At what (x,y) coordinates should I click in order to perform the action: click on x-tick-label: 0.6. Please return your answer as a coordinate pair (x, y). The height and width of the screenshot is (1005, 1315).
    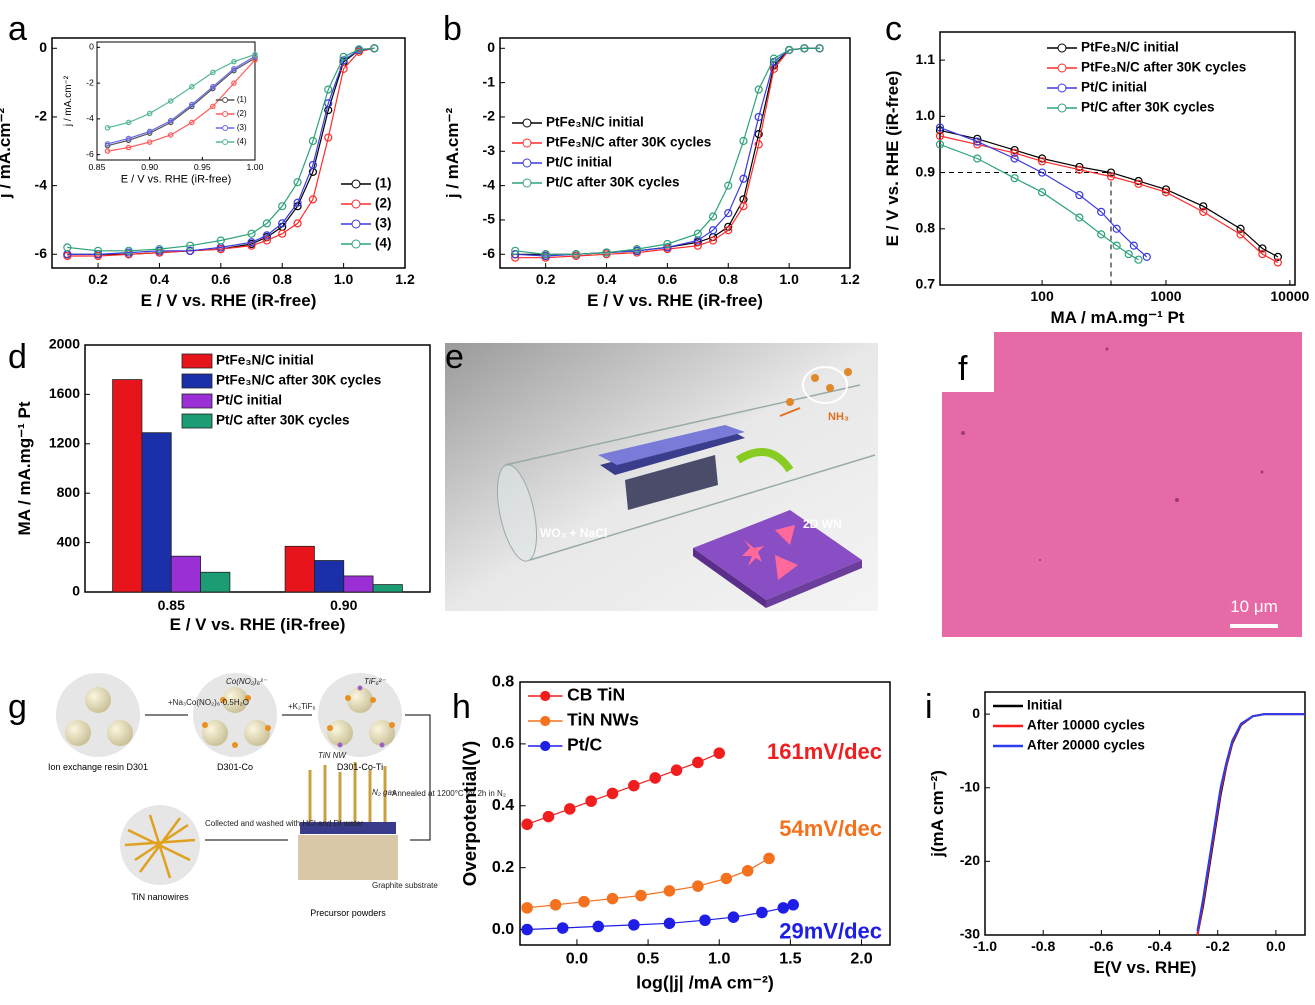
    Looking at the image, I should click on (668, 279).